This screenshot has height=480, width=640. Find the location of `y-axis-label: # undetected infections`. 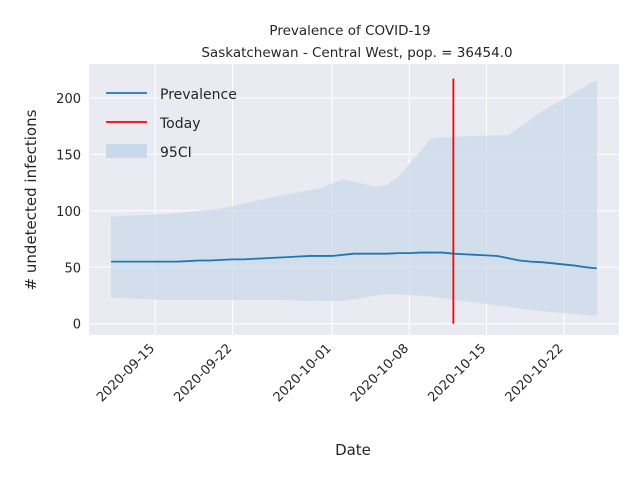

y-axis-label: # undetected infections is located at coordinates (31, 199).